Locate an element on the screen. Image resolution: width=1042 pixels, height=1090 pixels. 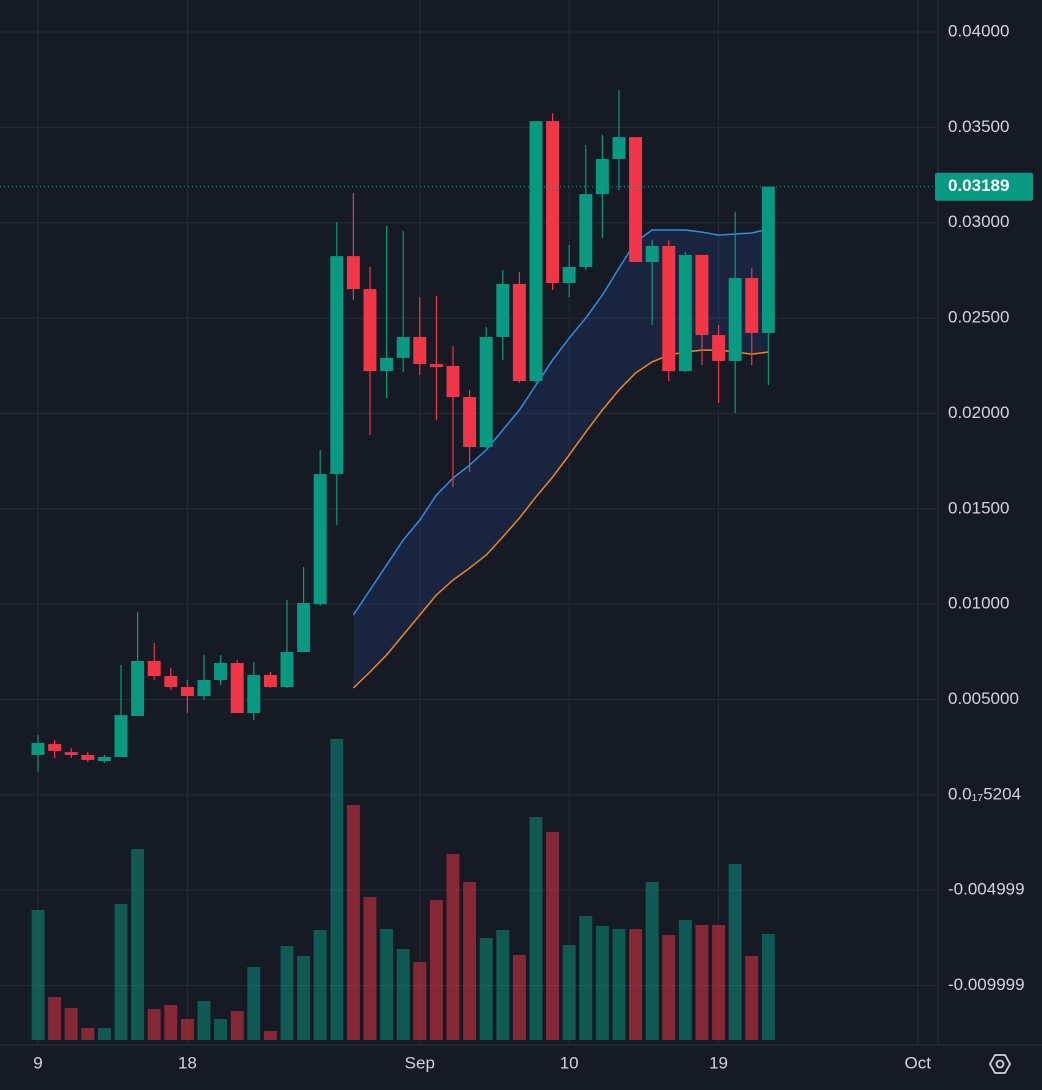
settings-icon is located at coordinates (1000, 1064).